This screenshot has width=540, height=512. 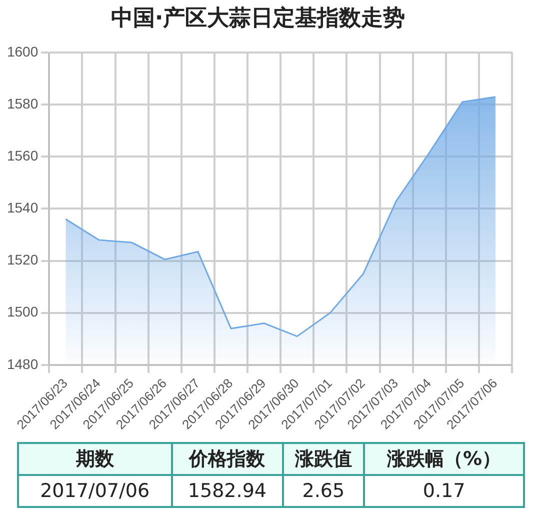 What do you see at coordinates (22, 155) in the screenshot?
I see `y-tick-label: 1560` at bounding box center [22, 155].